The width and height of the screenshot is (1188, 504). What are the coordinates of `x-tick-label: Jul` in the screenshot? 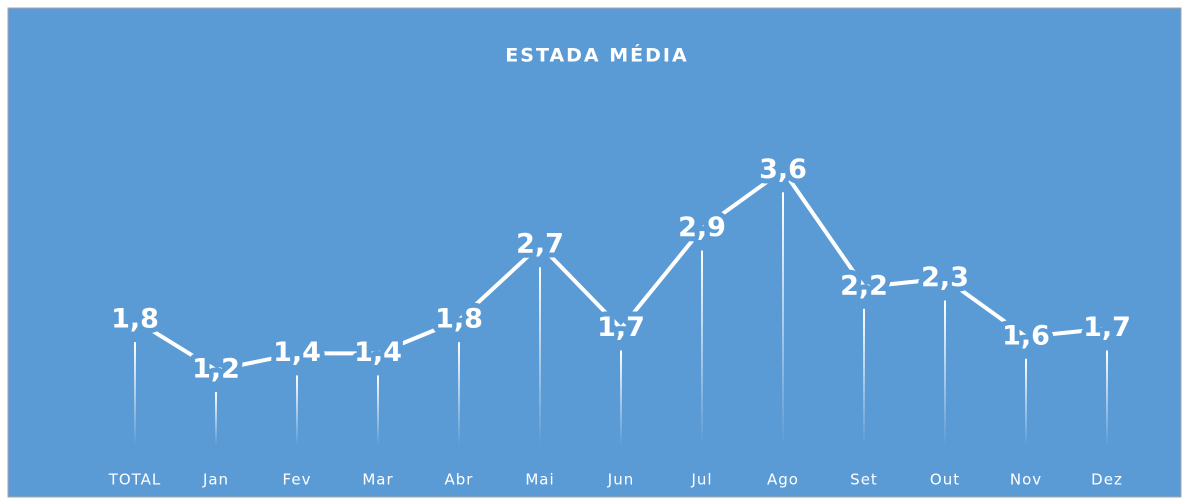 It's located at (701, 480).